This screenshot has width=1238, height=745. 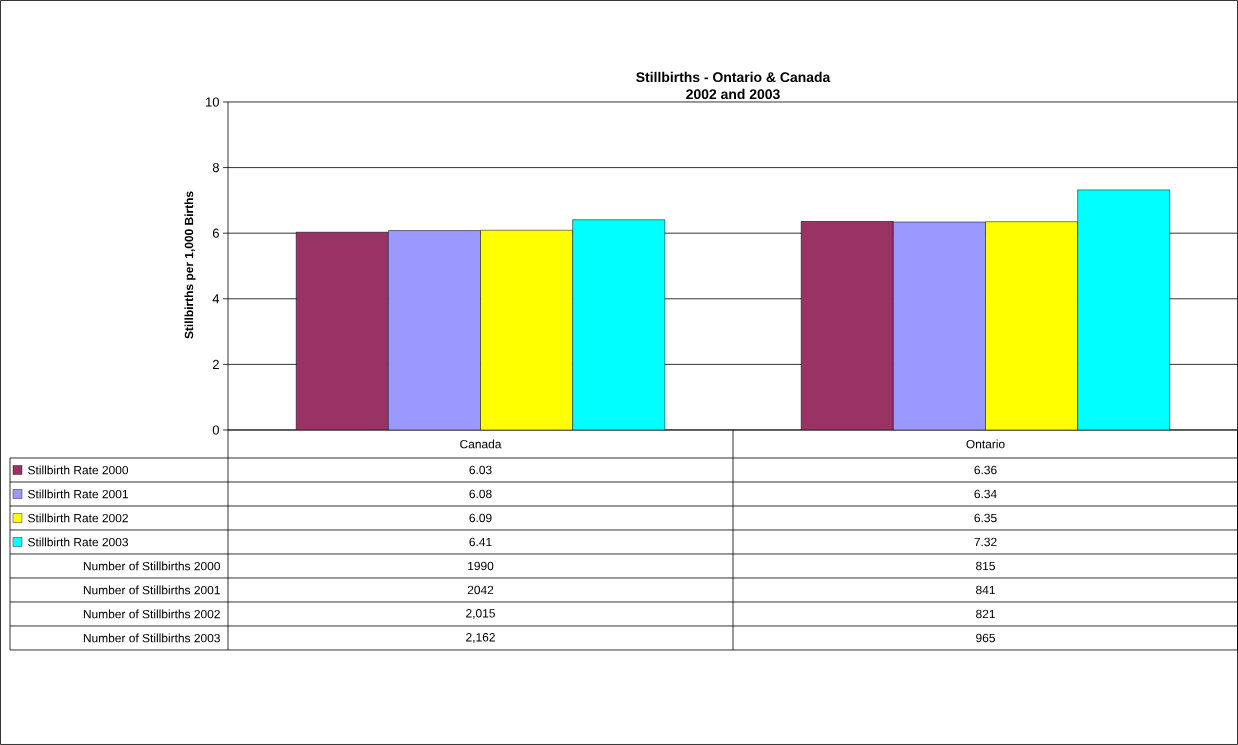 What do you see at coordinates (480, 590) in the screenshot?
I see `text: 2042` at bounding box center [480, 590].